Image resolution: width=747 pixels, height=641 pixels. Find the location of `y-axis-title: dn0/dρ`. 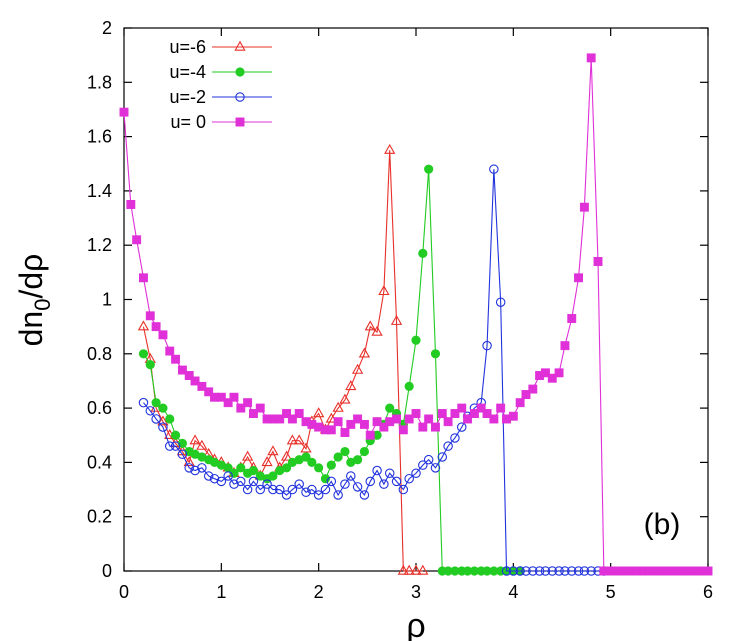

y-axis-title: dn0/dρ is located at coordinates (34, 300).